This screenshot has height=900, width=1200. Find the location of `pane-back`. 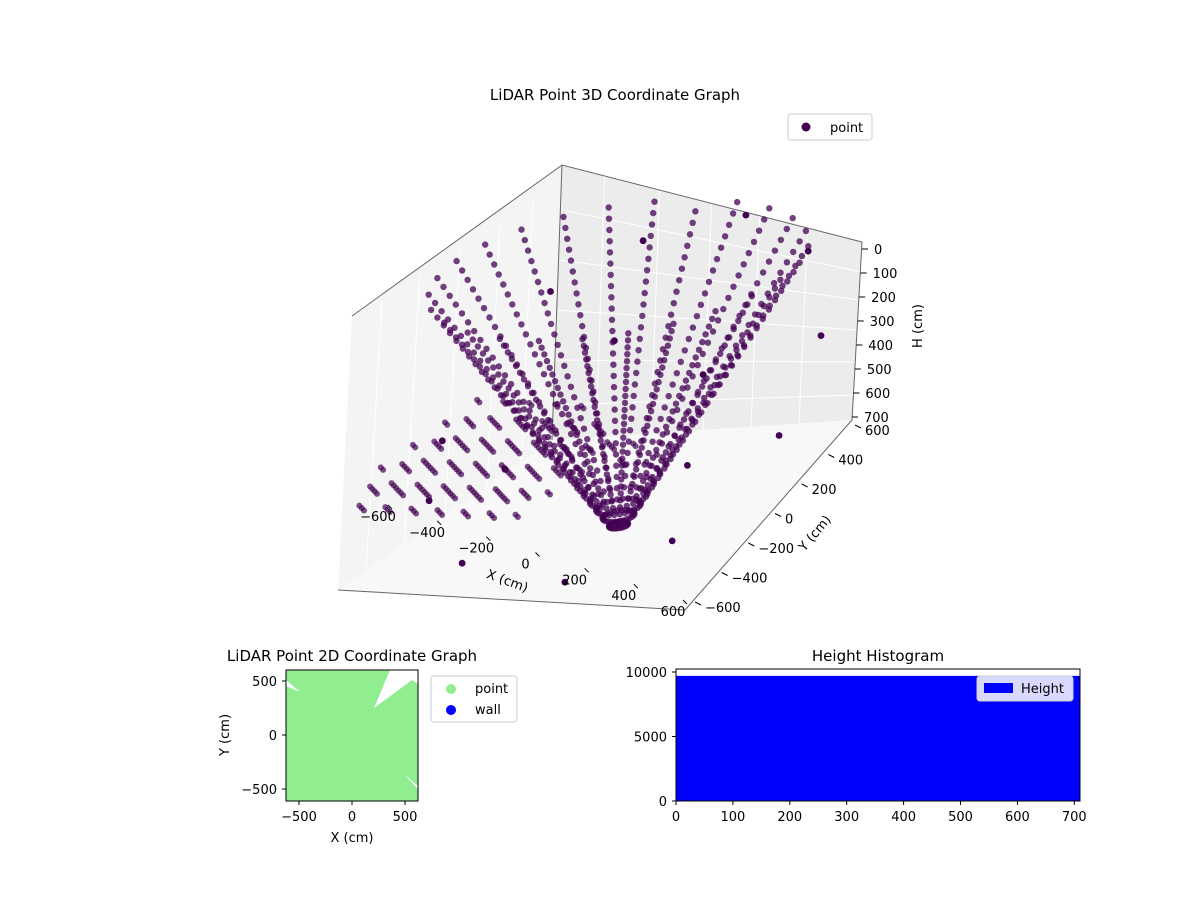

pane-back is located at coordinates (707, 302).